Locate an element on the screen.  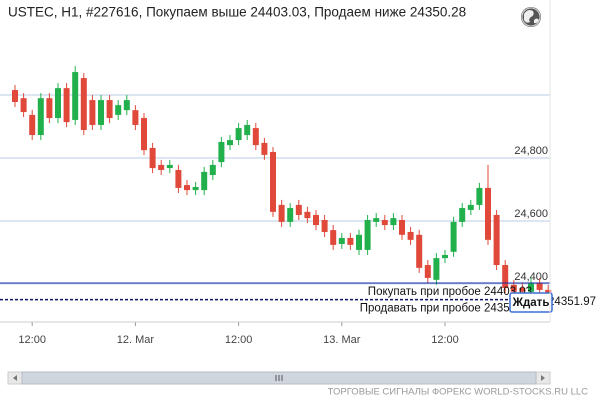
x-tick-label: 12. Mar is located at coordinates (136, 340).